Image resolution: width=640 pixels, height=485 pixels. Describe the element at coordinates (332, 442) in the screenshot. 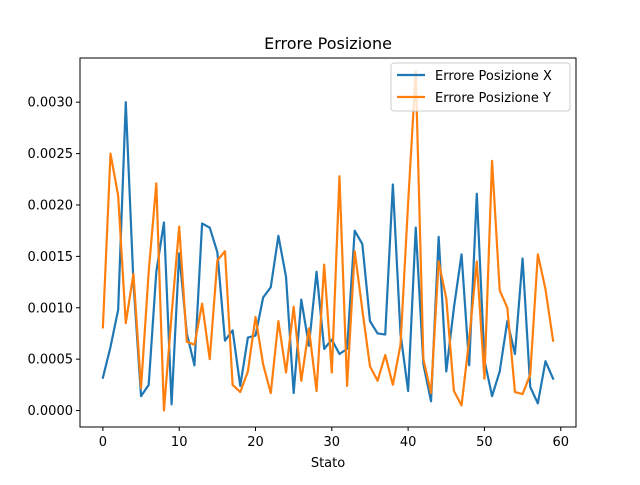

I see `x-tick-label: 30` at that location.